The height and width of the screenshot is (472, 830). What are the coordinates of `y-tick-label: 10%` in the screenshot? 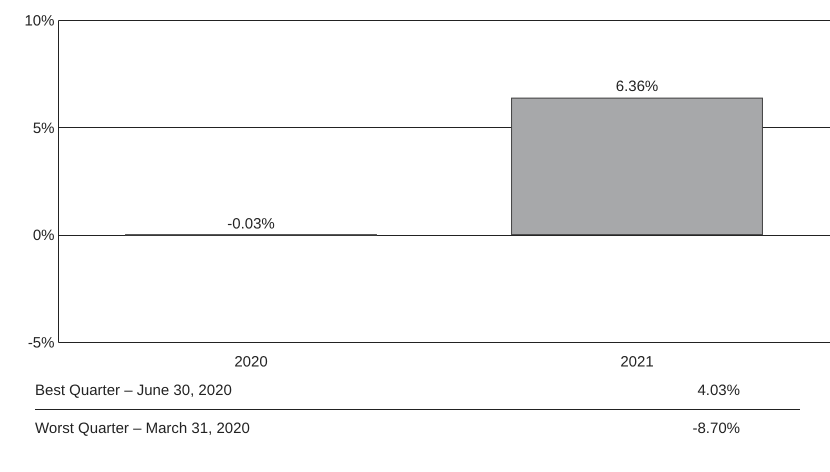 It's located at (39, 21).